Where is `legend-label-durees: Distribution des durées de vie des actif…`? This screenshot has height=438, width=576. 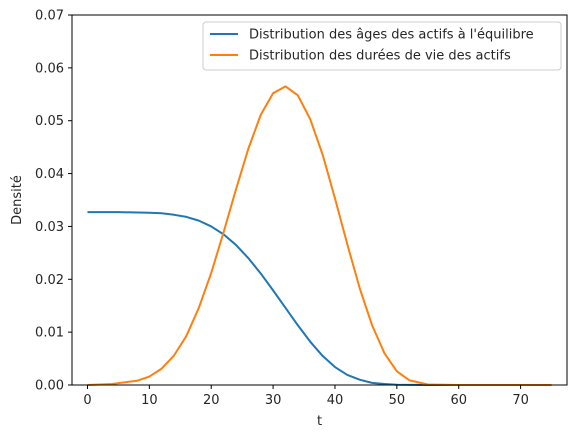 legend-label-durees: Distribution des durées de vie des actif… is located at coordinates (380, 56).